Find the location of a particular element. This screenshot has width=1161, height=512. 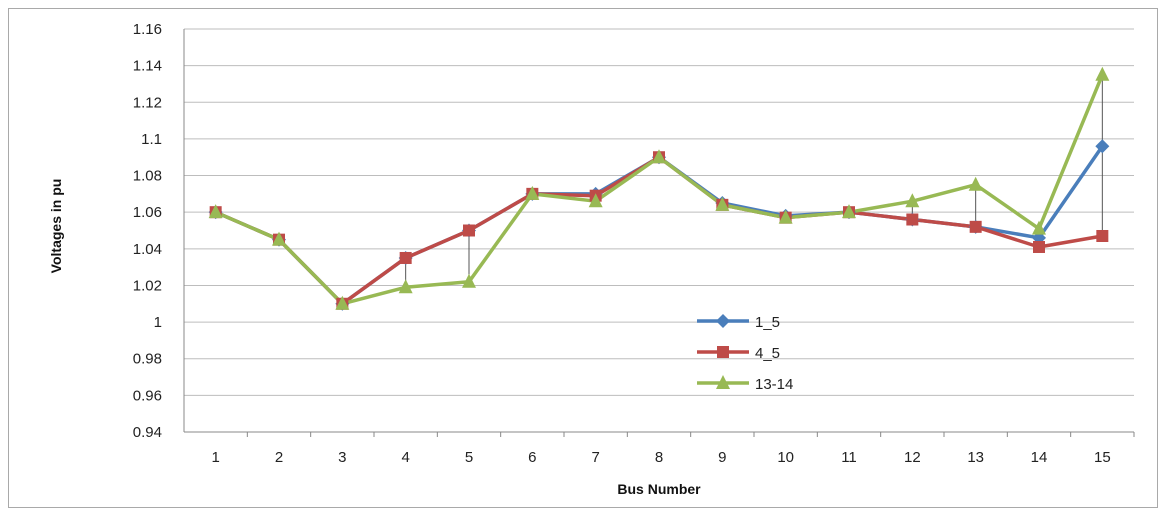

y-tick-label: 0.96 is located at coordinates (147, 395).